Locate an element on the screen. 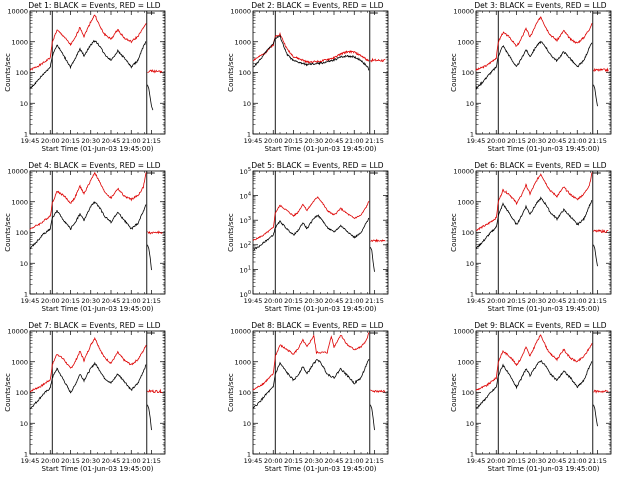 This screenshot has width=640, height=480. panel-title: Det 7: BLACK = Events, RED = LLD is located at coordinates (94, 325).